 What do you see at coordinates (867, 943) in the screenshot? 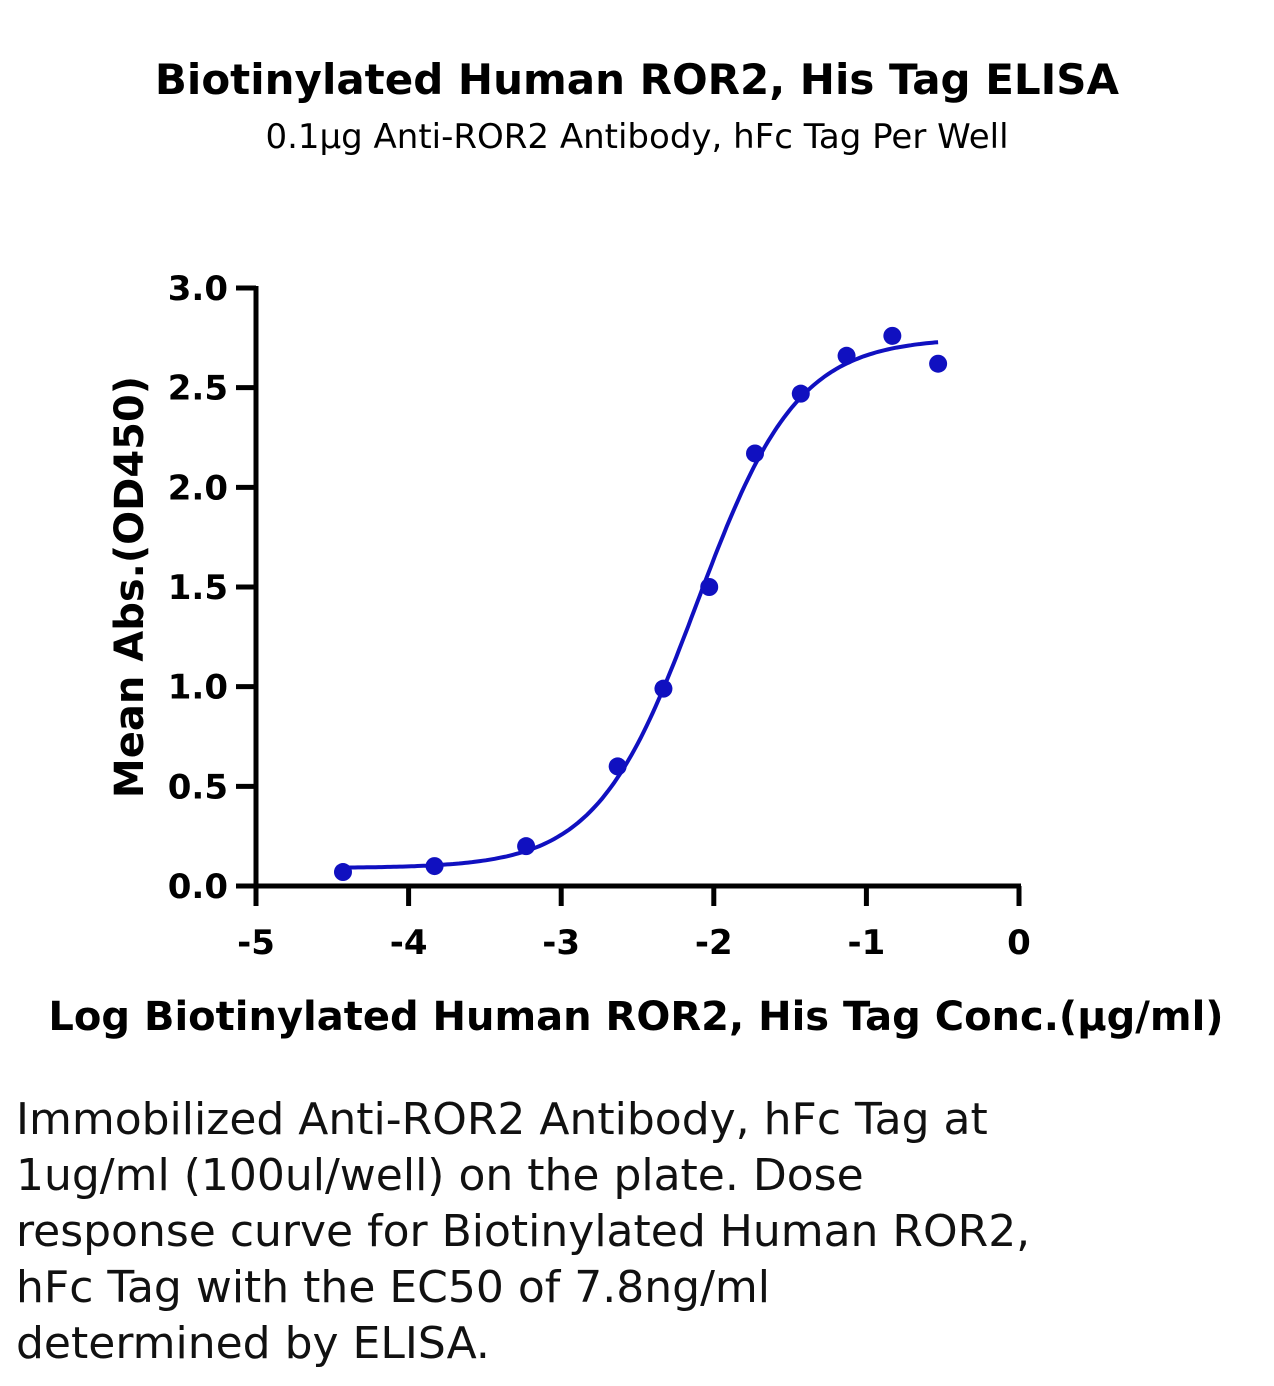
I see `x-tick-label: -1` at bounding box center [867, 943].